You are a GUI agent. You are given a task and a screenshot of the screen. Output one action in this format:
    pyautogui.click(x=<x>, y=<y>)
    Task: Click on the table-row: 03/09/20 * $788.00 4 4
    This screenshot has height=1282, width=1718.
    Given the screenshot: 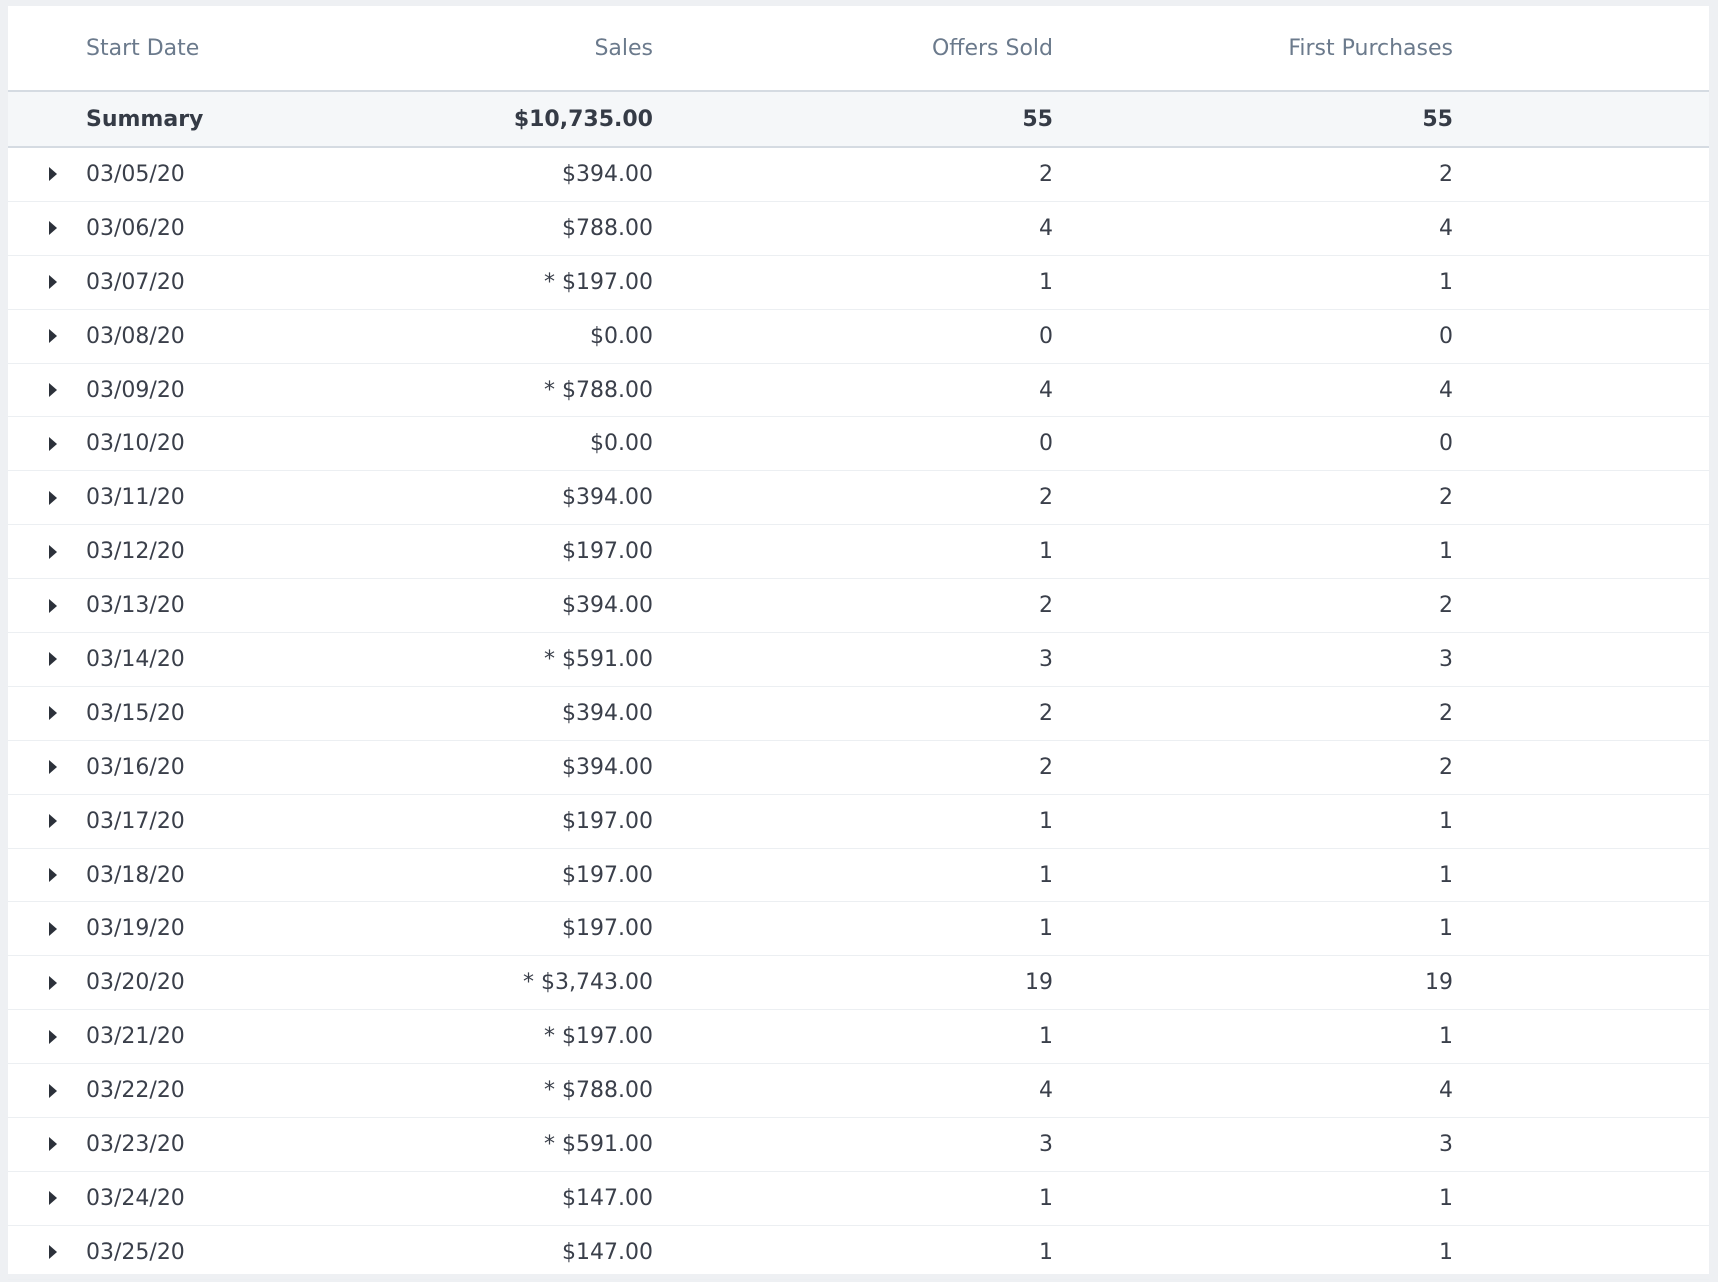 What is the action you would take?
    pyautogui.click(x=858, y=391)
    